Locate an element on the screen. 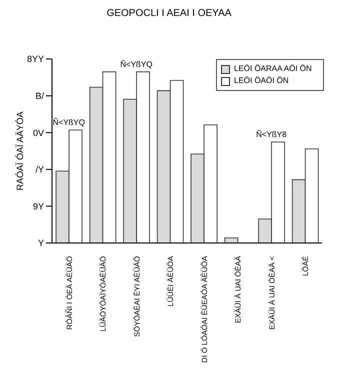 This screenshot has width=338, height=371. text: 9Y is located at coordinates (38, 206).